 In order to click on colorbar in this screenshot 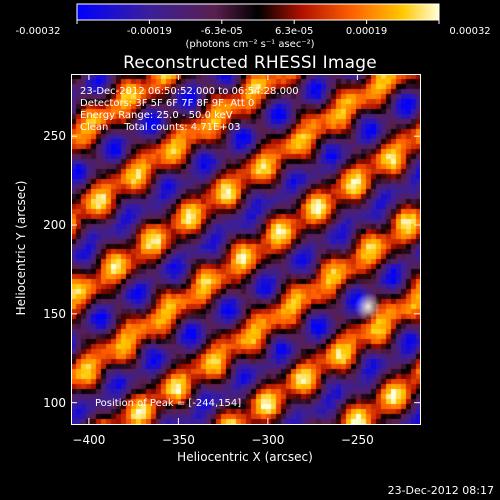, I will do `click(258, 13)`.